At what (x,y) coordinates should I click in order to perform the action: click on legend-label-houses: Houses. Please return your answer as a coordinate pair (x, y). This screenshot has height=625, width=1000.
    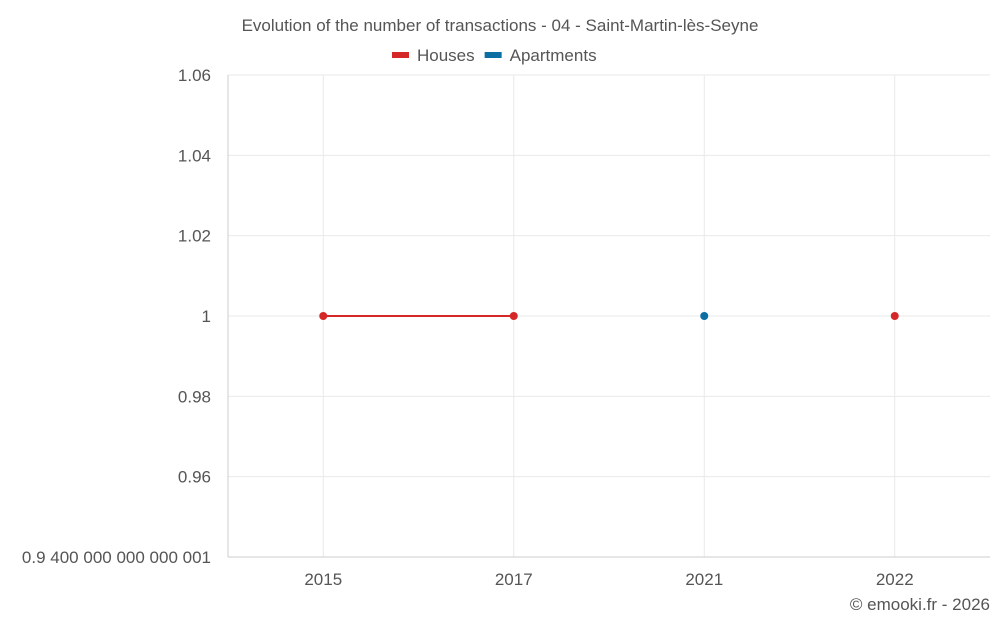
    Looking at the image, I should click on (446, 55).